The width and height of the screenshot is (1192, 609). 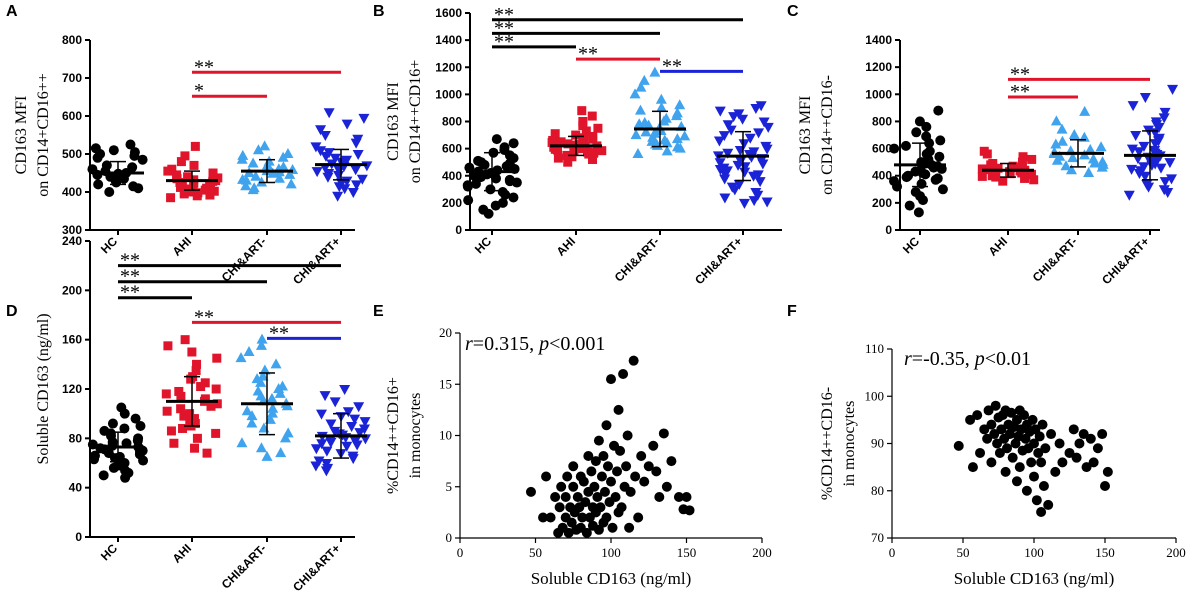 What do you see at coordinates (827, 443) in the screenshot?
I see `y-axis-label: %CD14++CD16-` at bounding box center [827, 443].